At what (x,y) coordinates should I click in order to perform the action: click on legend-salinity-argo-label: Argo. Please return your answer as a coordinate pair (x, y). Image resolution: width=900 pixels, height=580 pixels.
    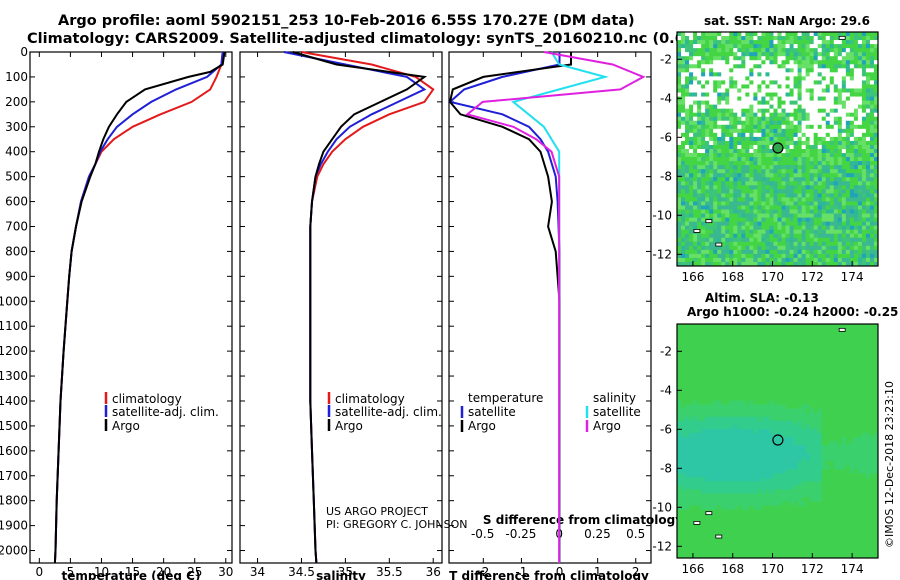
    Looking at the image, I should click on (607, 426).